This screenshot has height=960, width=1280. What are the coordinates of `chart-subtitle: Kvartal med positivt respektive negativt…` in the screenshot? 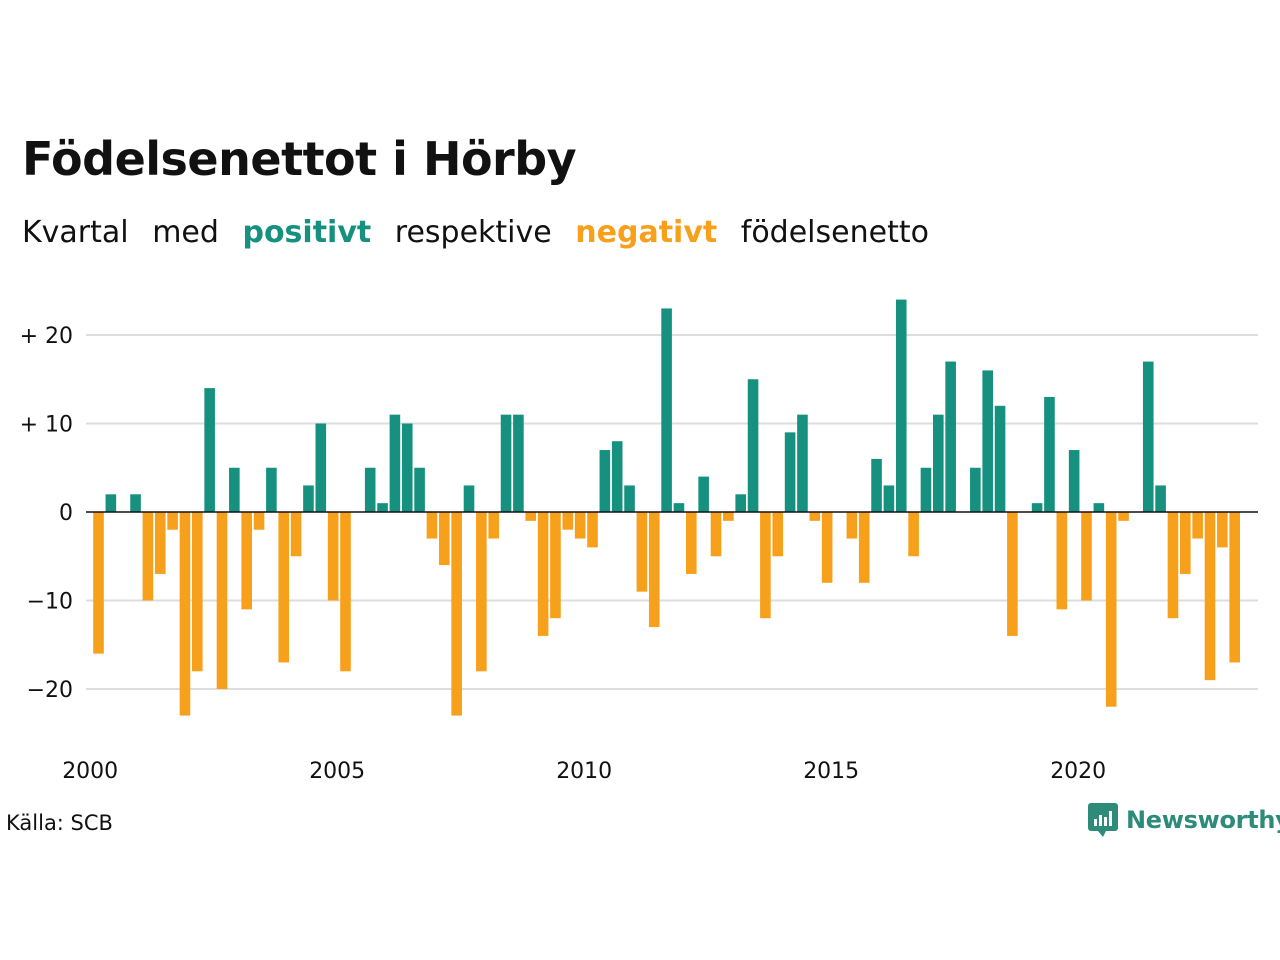 It's located at (482, 232).